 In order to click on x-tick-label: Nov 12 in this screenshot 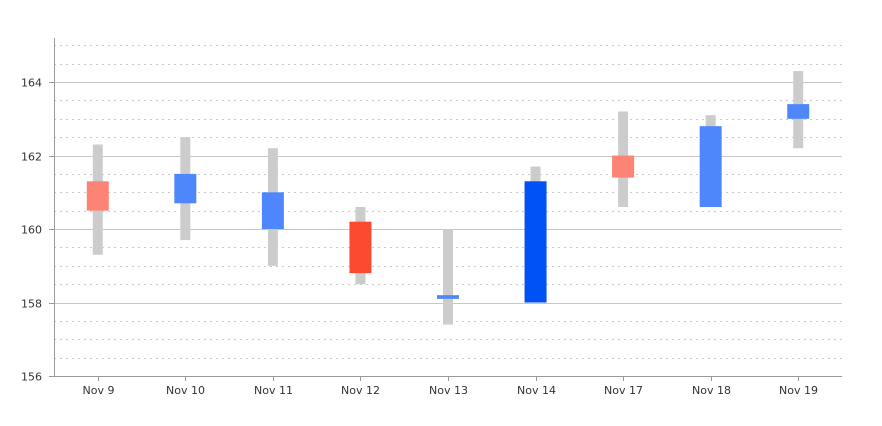, I will do `click(360, 390)`.